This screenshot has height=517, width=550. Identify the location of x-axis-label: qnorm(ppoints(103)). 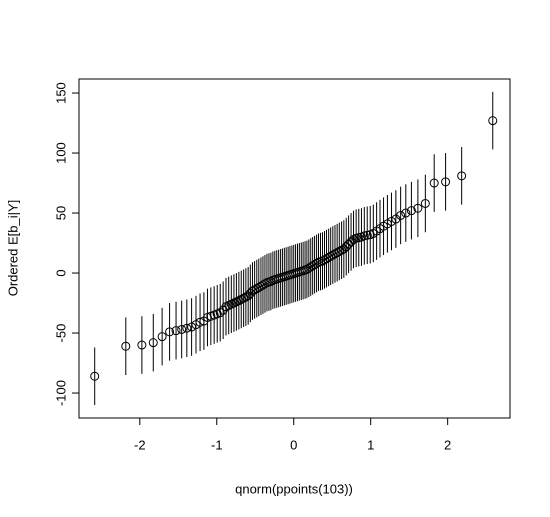
(294, 488).